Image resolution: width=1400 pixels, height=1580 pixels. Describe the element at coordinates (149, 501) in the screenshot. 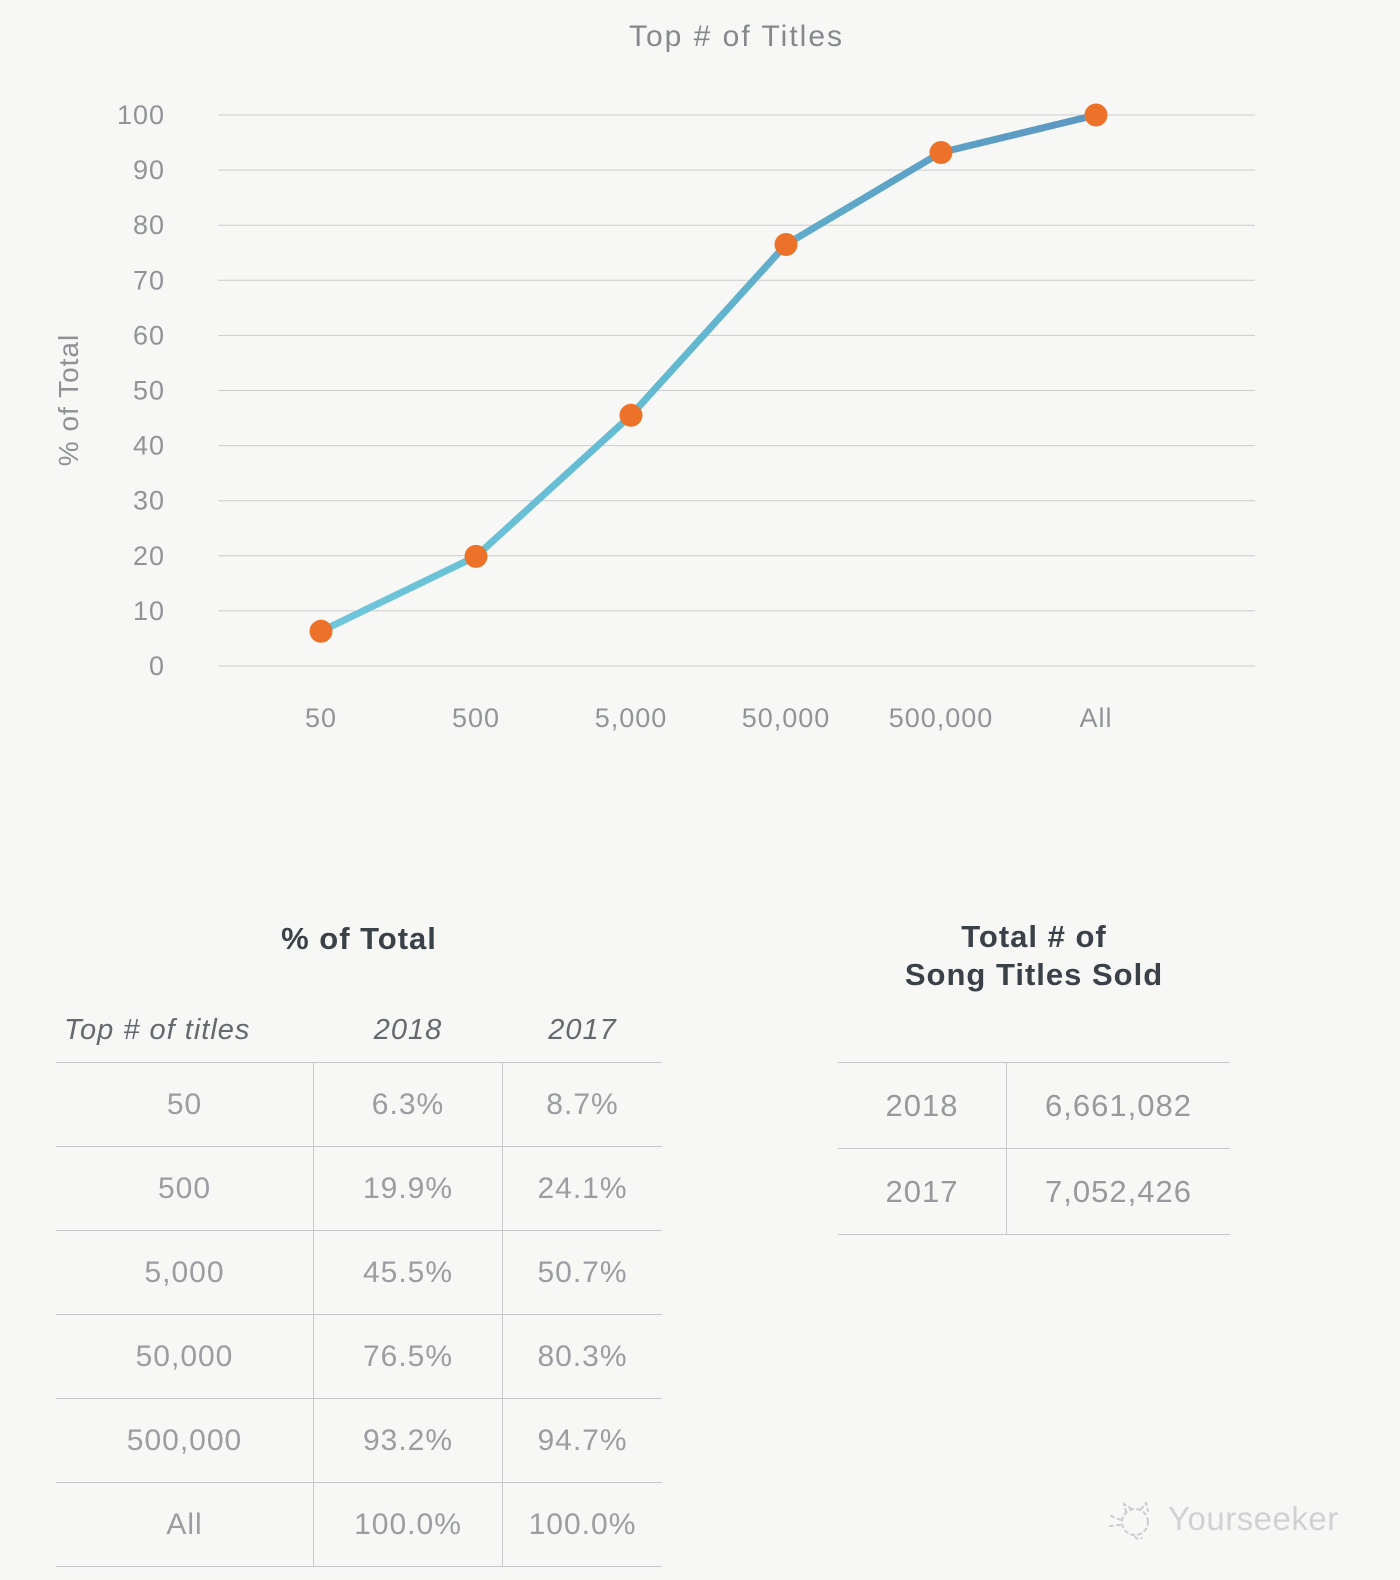

I see `y-tick-label: 30` at that location.